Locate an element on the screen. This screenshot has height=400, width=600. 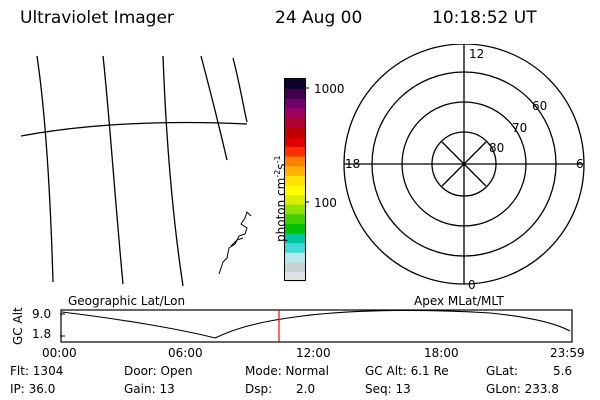
colorbar-tick-100: 100 is located at coordinates (325, 203).